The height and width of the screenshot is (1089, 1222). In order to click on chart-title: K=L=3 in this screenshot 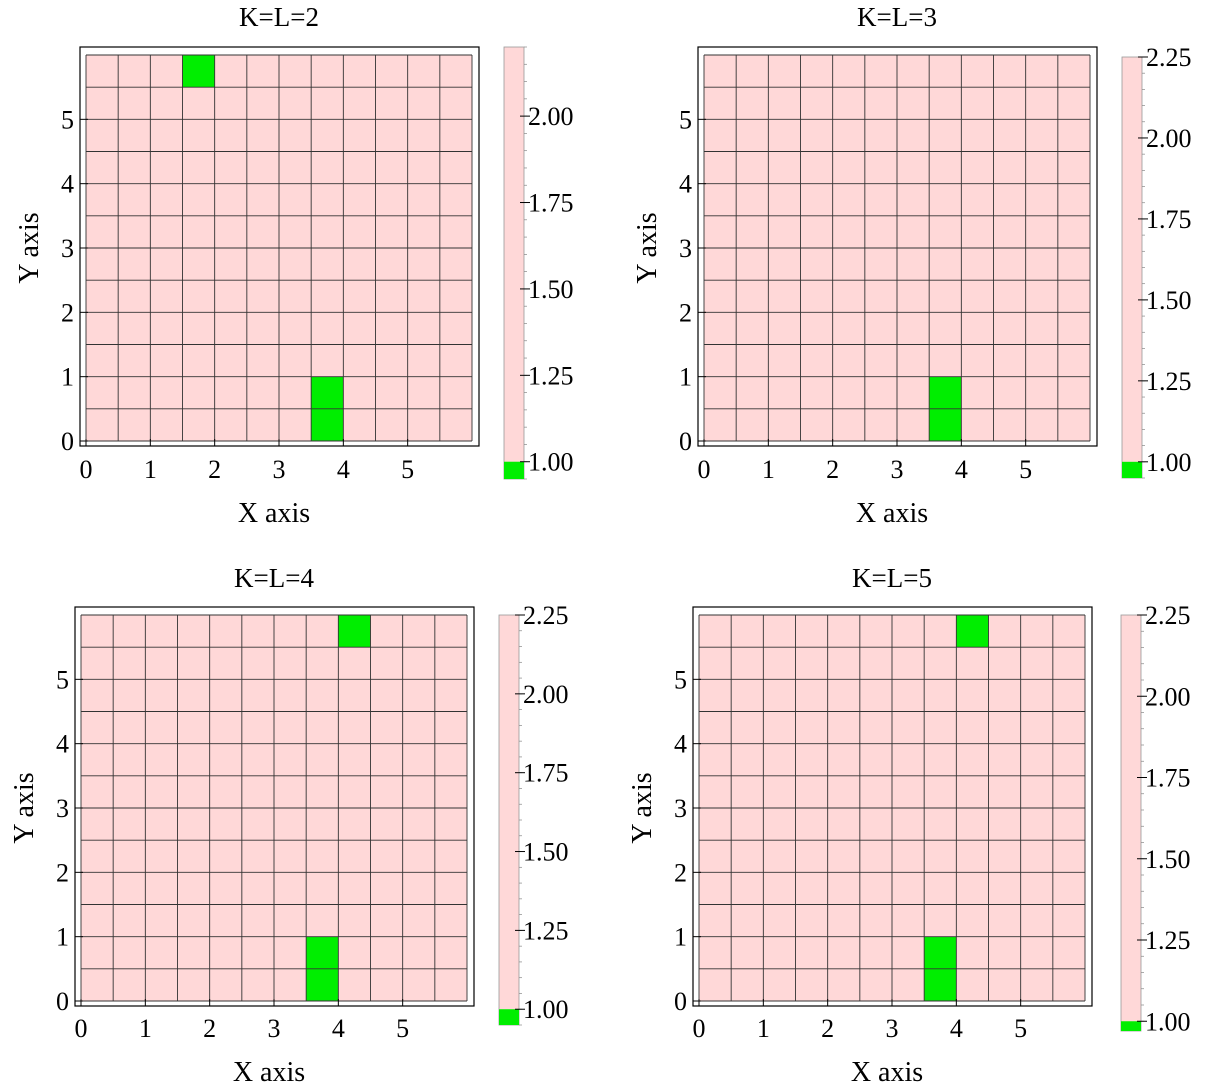, I will do `click(897, 17)`.